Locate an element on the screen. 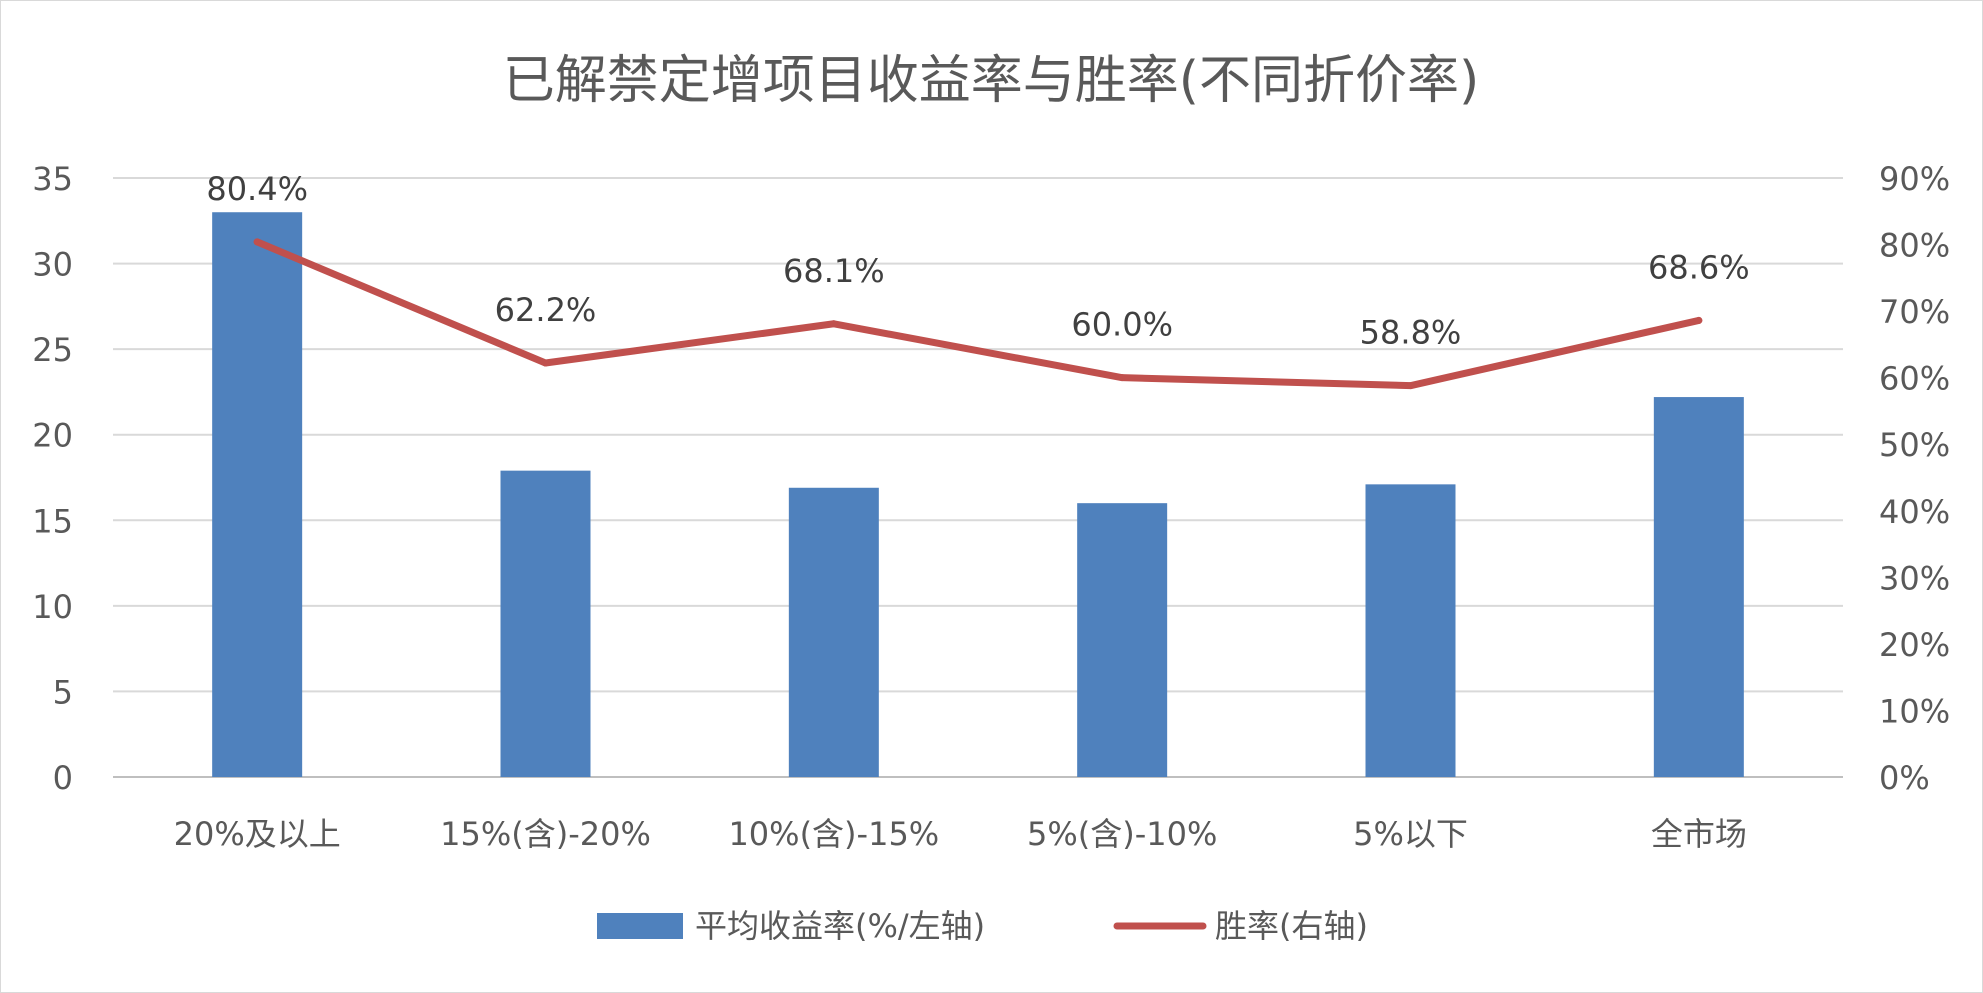  line-series is located at coordinates (978, 314).